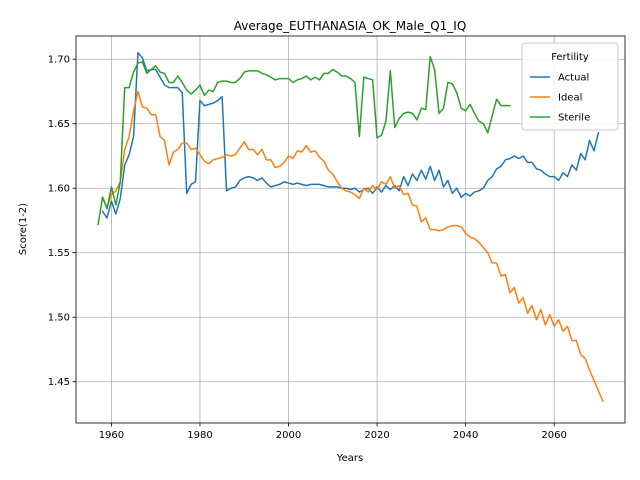 This screenshot has width=640, height=480. What do you see at coordinates (111, 435) in the screenshot?
I see `x-tick-label: 1960` at bounding box center [111, 435].